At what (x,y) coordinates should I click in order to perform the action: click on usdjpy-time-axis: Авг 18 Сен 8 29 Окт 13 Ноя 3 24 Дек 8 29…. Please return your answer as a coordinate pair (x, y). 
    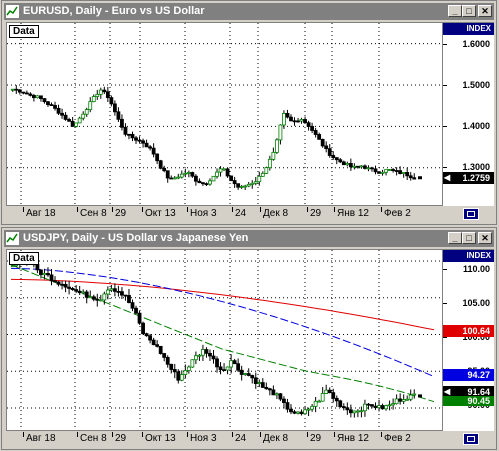
    Looking at the image, I should click on (224, 438).